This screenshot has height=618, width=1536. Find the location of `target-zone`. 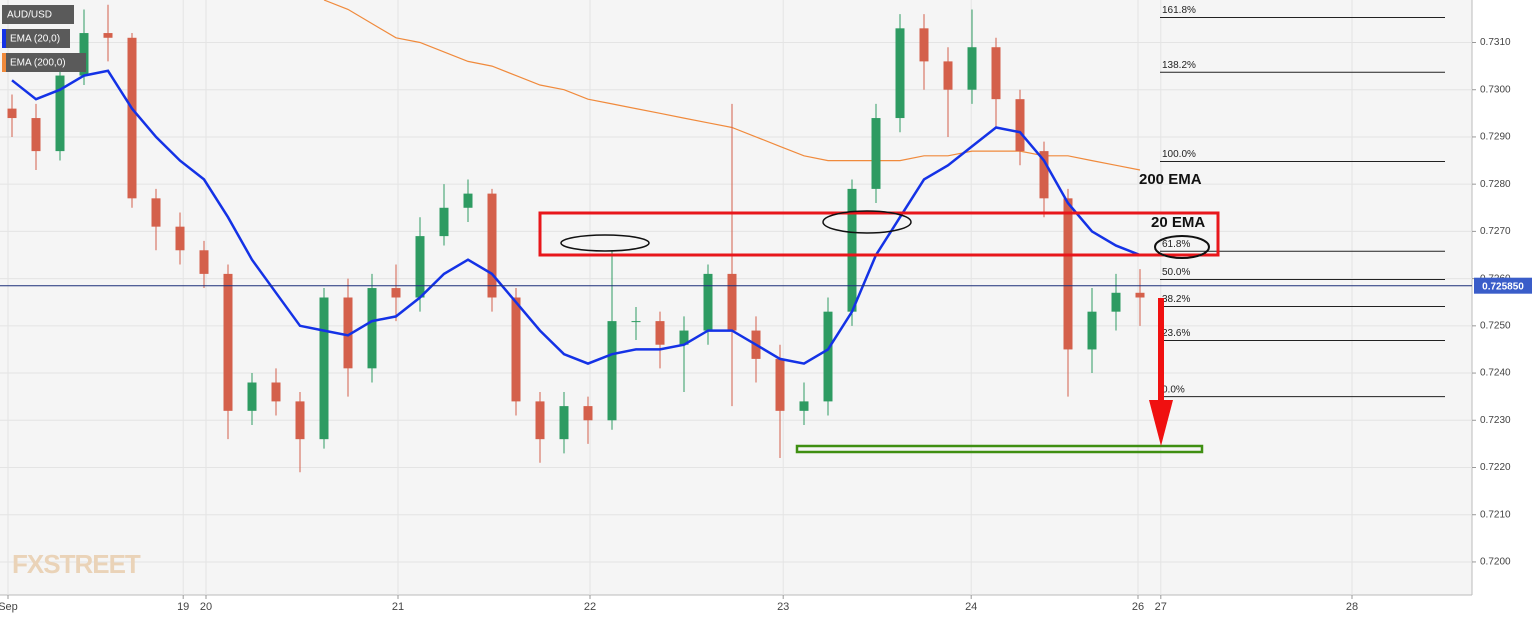

target-zone is located at coordinates (999, 449).